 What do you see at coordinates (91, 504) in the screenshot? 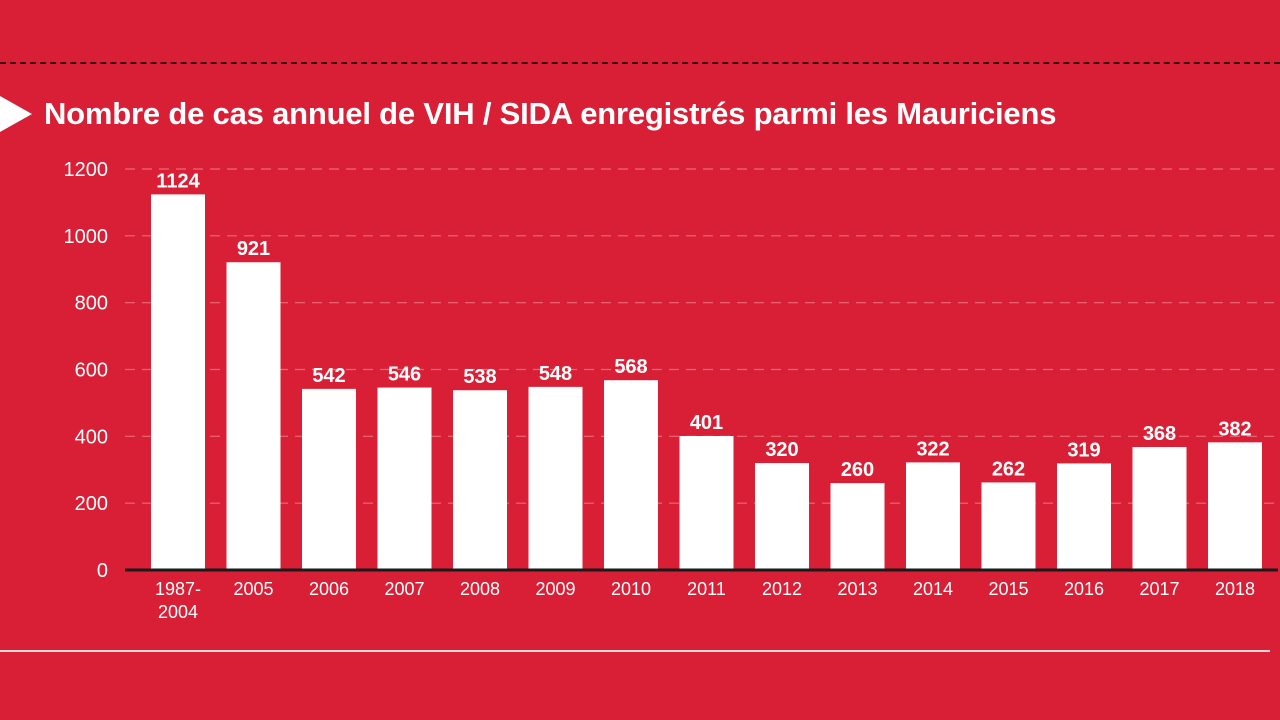
I see `y-tick-label: 200` at bounding box center [91, 504].